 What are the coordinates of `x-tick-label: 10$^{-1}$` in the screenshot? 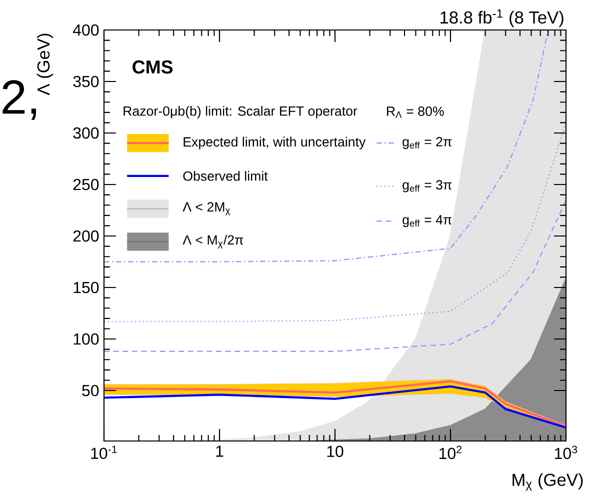 It's located at (104, 453).